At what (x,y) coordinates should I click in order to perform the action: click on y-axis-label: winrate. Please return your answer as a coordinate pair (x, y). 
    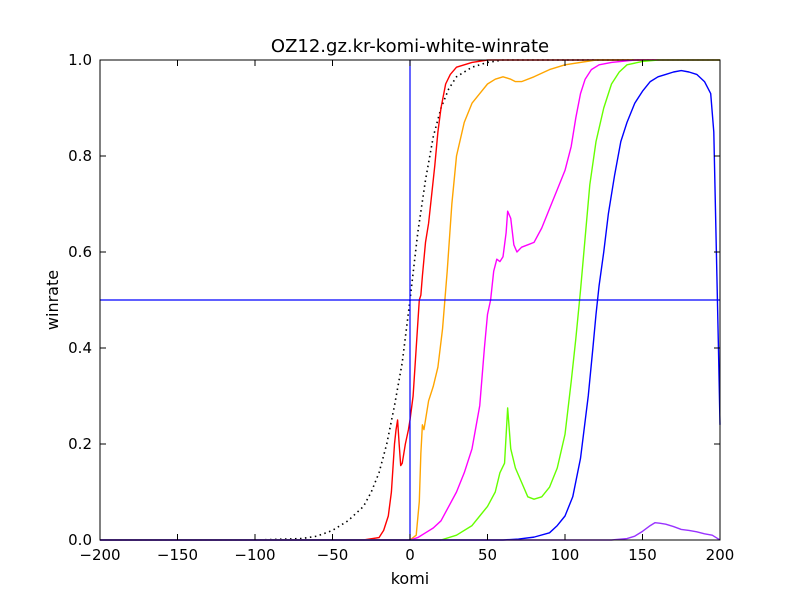
    Looking at the image, I should click on (52, 300).